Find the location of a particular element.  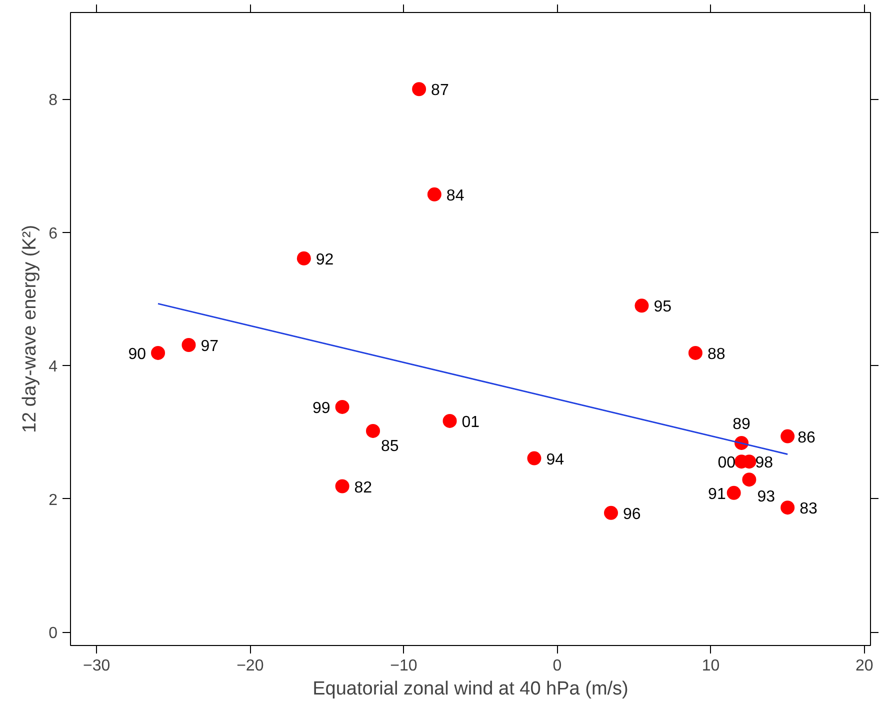

x-tick-label: 20 is located at coordinates (864, 666).